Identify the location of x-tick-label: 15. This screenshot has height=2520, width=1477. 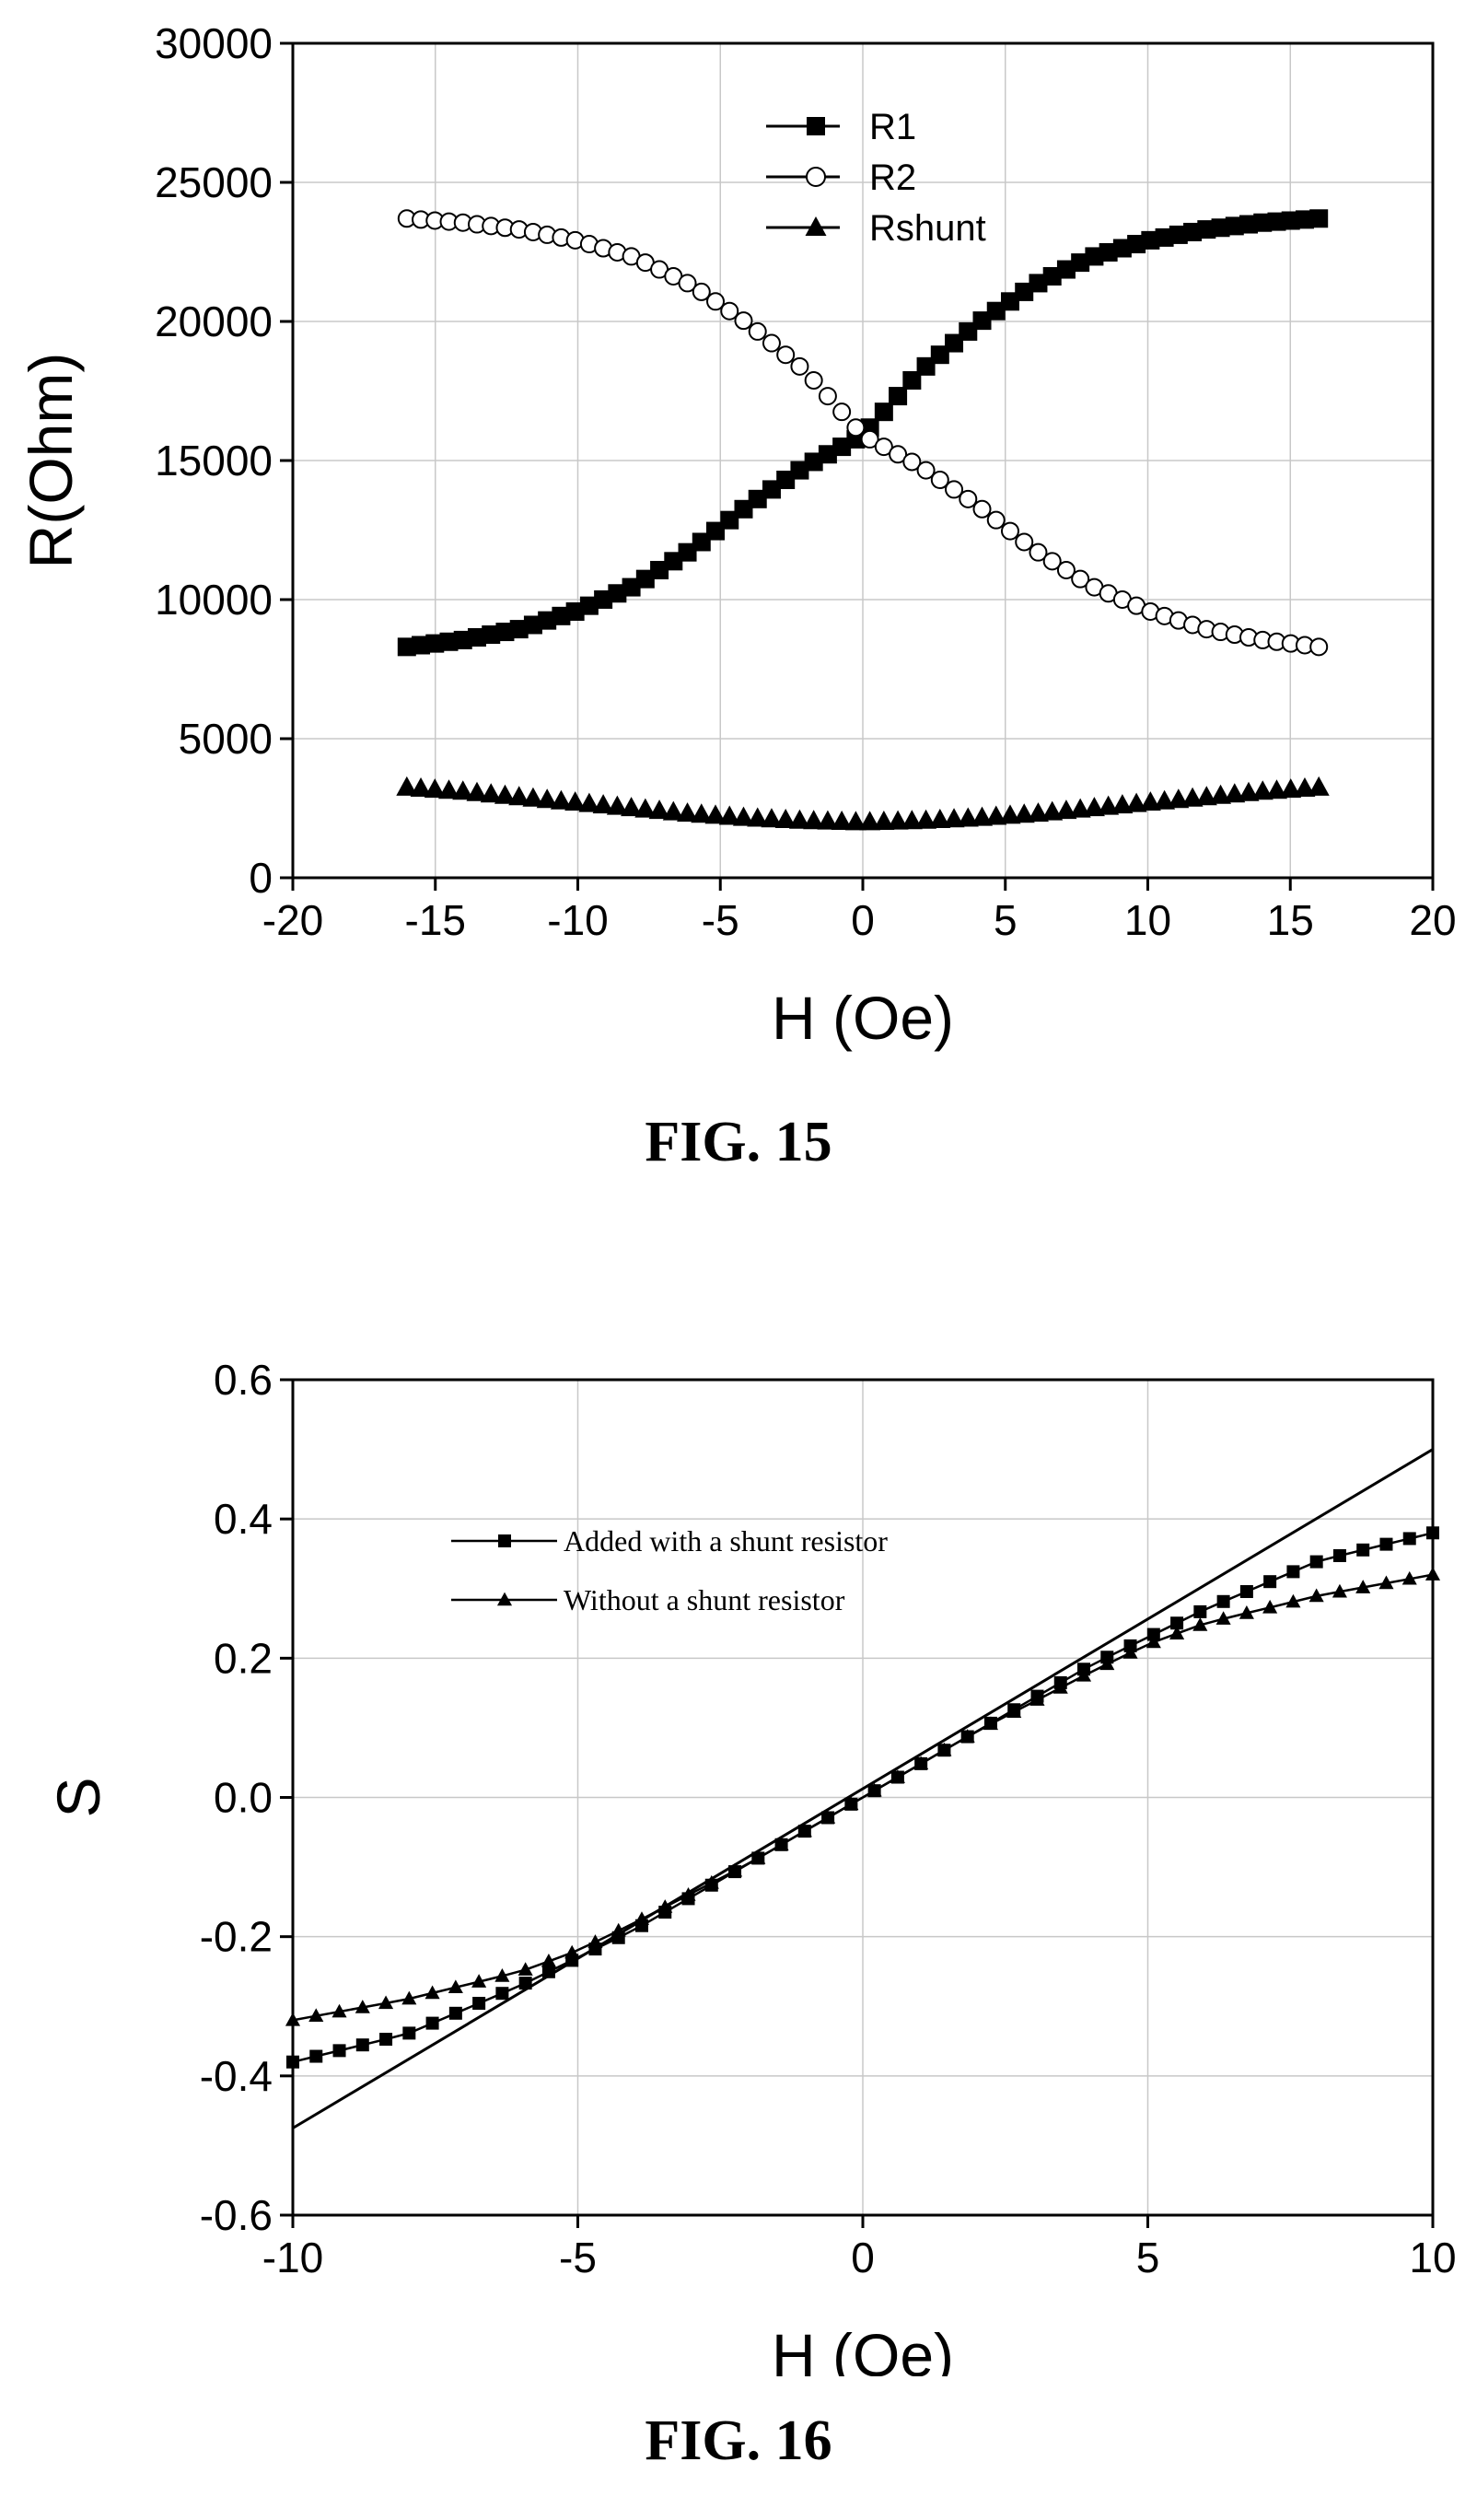
(1290, 920).